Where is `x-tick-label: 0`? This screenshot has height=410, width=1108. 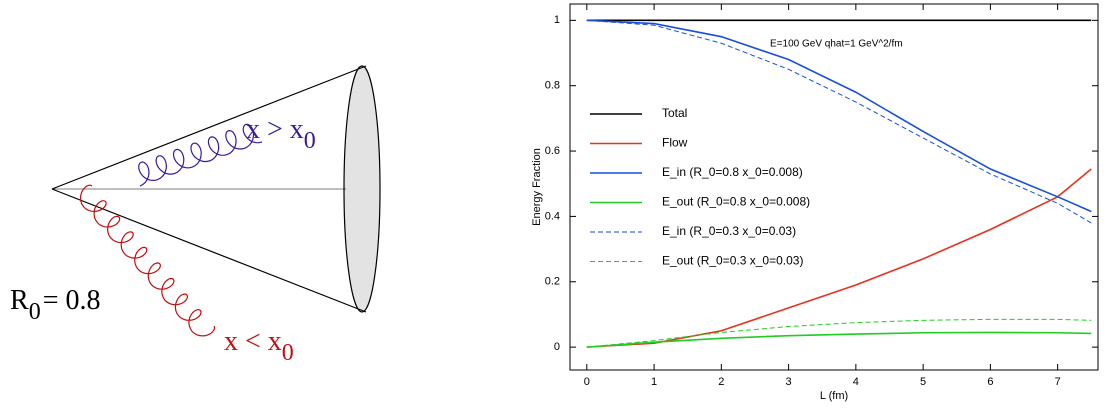 x-tick-label: 0 is located at coordinates (587, 382).